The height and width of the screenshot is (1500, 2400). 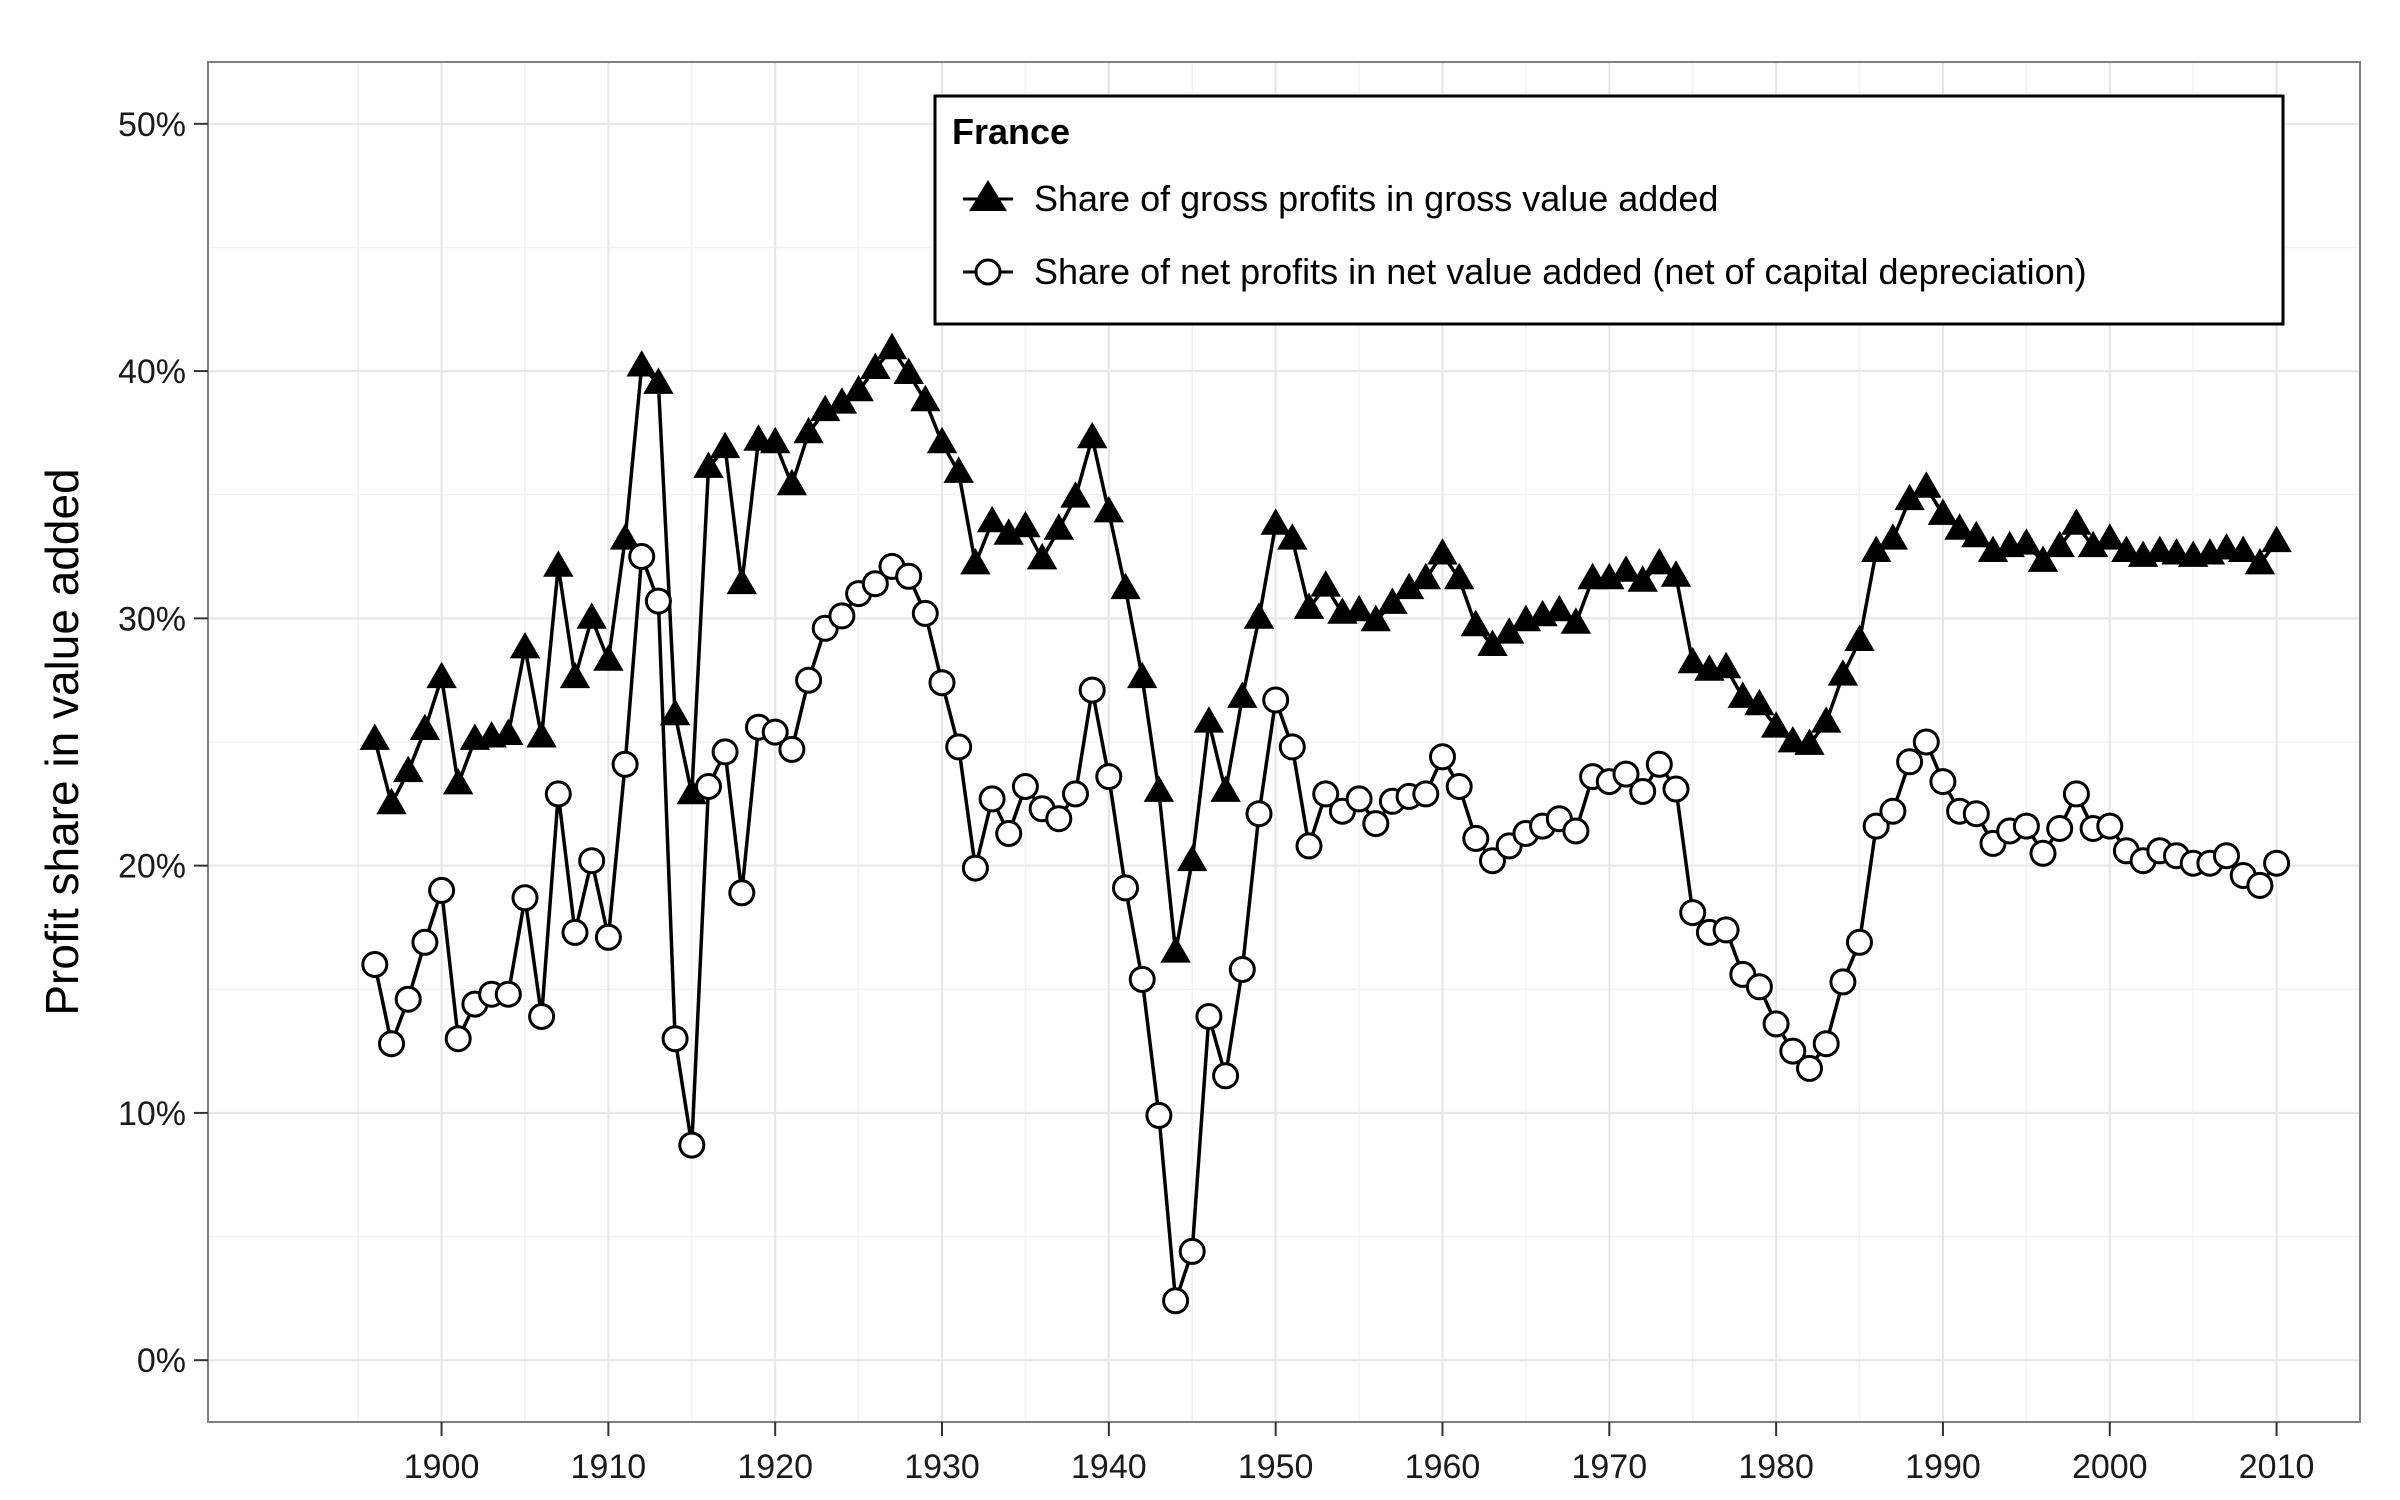 I want to click on point-gross-1916, so click(x=708, y=464).